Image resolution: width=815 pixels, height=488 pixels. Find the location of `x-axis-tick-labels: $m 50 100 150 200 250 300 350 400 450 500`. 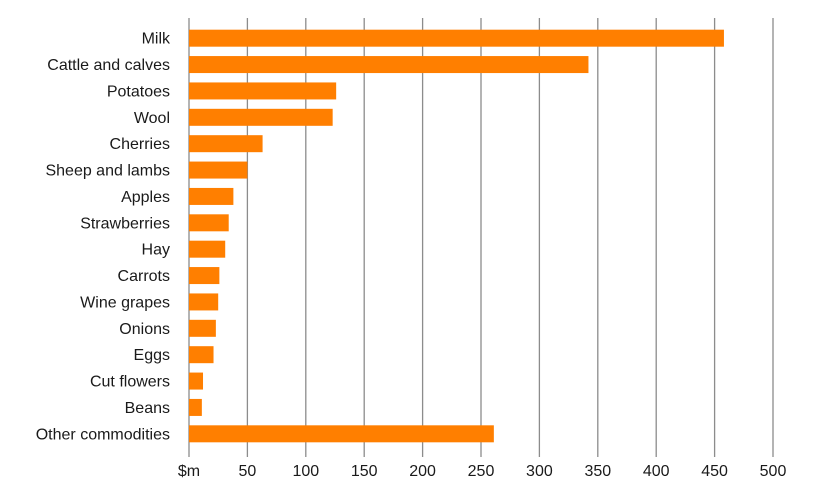

x-axis-tick-labels: $m 50 100 150 200 250 300 350 400 450 500 is located at coordinates (482, 471).